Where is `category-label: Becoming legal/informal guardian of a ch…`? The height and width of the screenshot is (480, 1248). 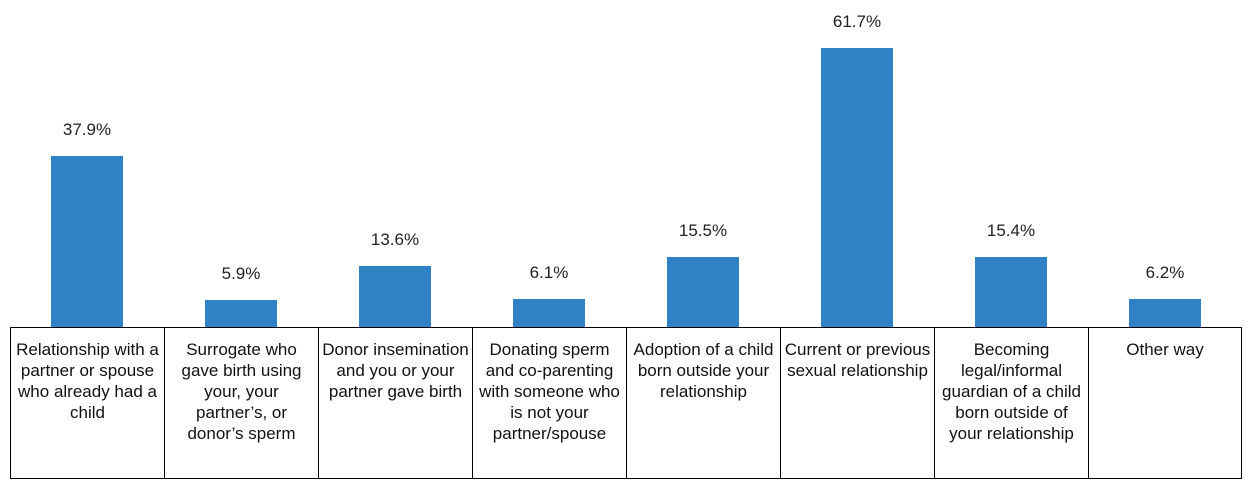
category-label: Becoming legal/informal guardian of a ch… is located at coordinates (1011, 403).